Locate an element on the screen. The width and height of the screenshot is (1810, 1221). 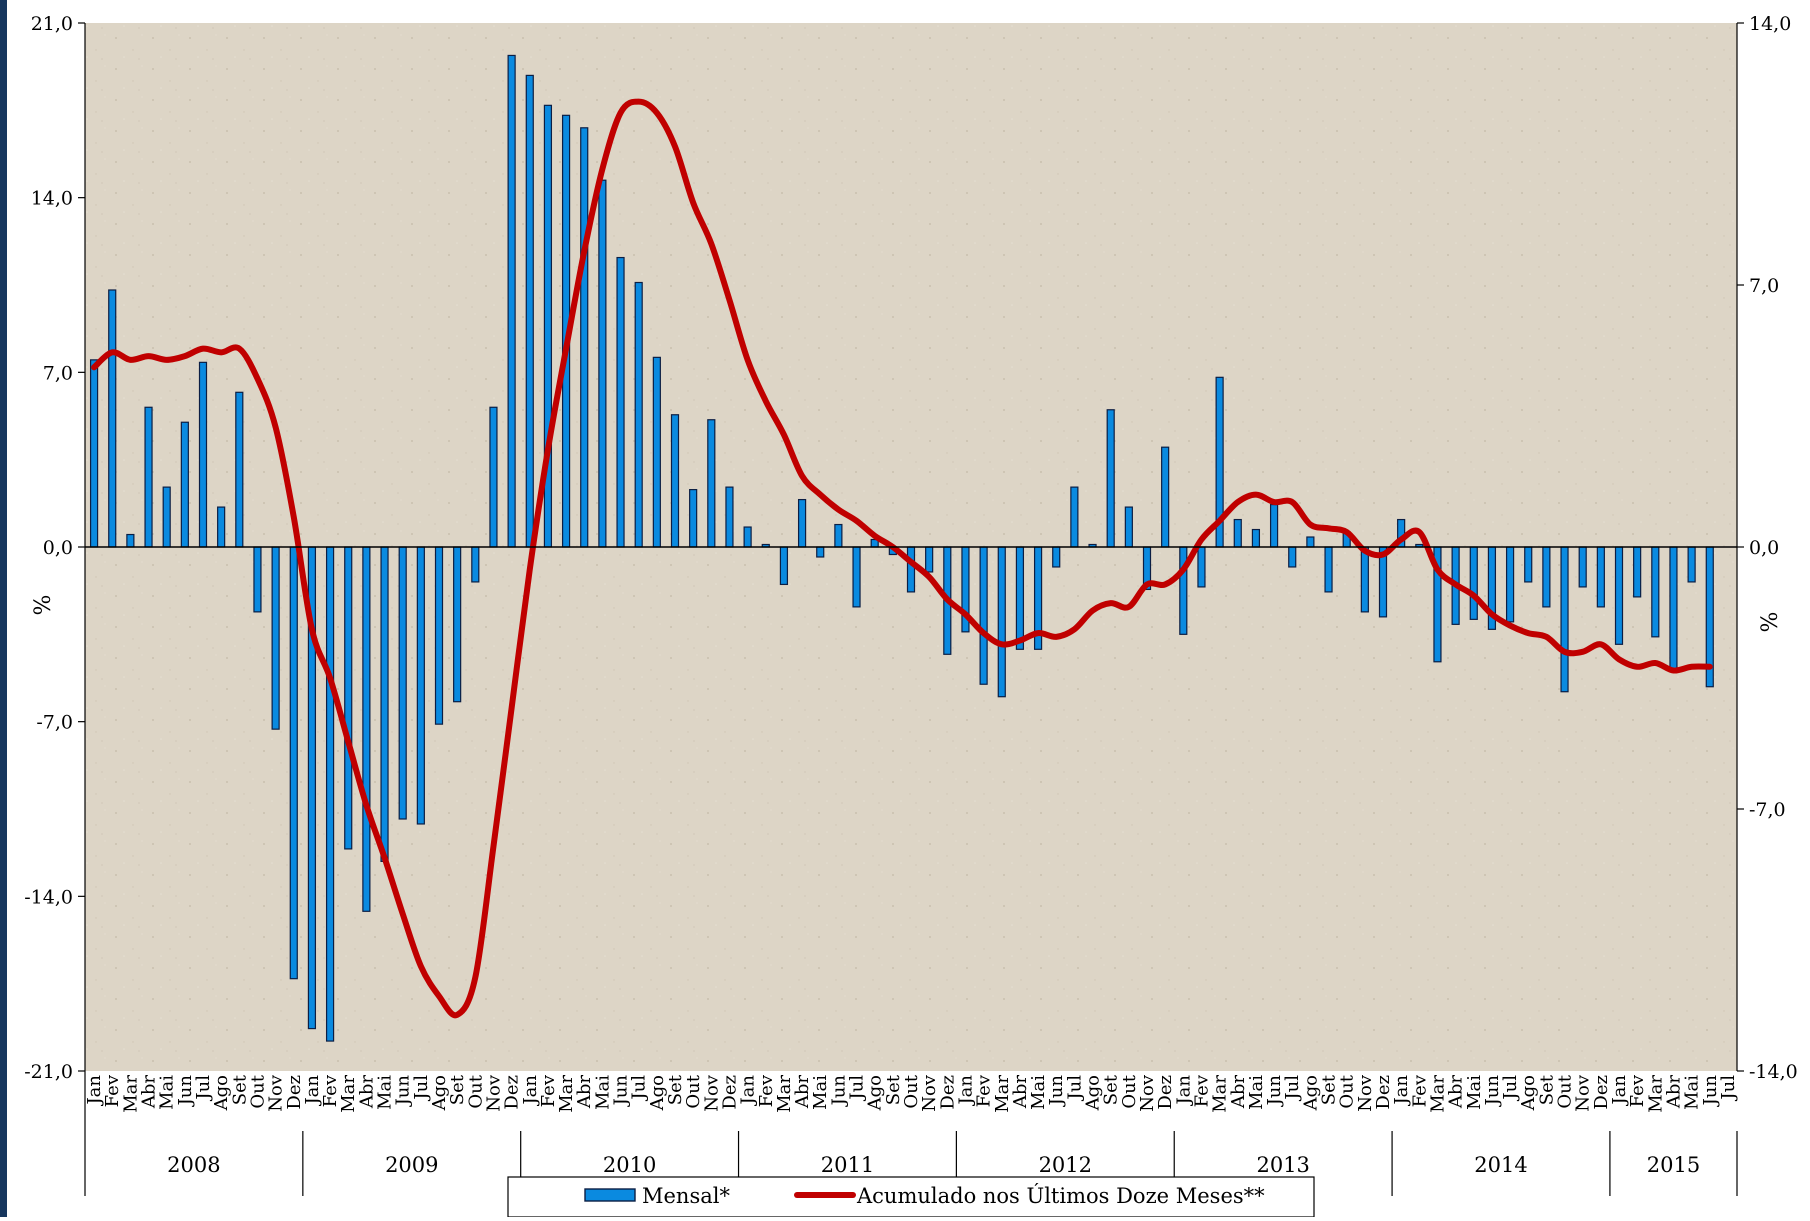
year-label: 2013 is located at coordinates (1282, 1165).